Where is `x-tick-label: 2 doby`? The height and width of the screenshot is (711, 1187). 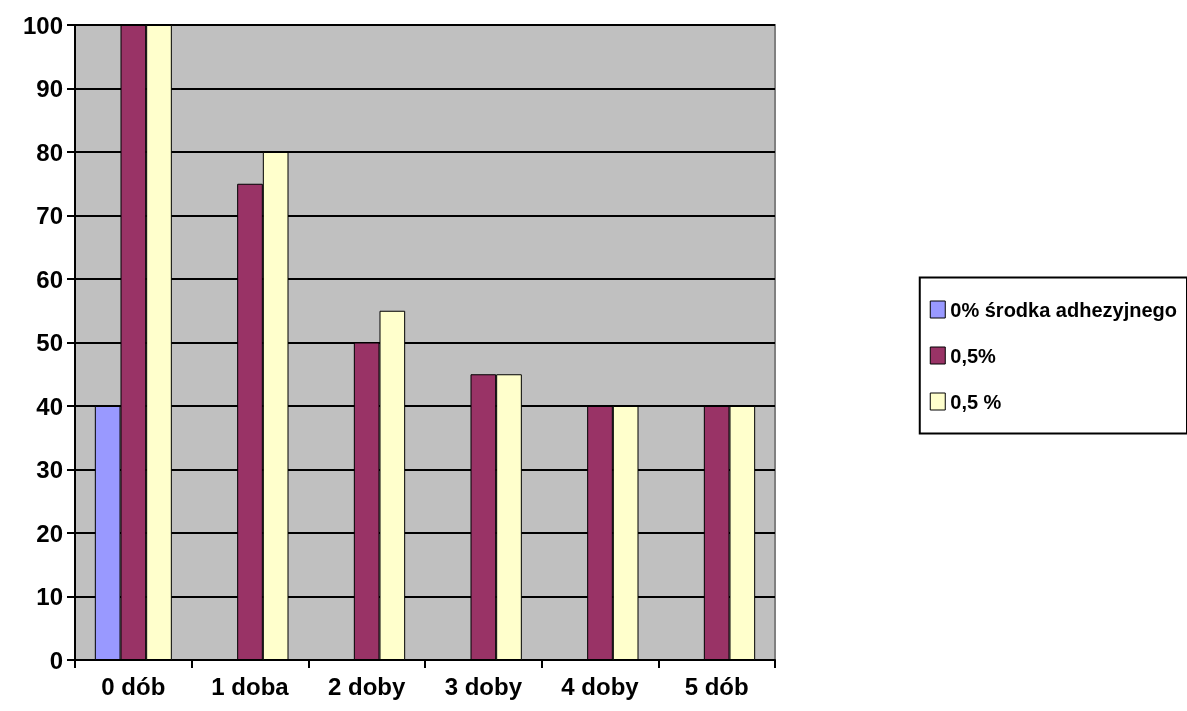 x-tick-label: 2 doby is located at coordinates (366, 686).